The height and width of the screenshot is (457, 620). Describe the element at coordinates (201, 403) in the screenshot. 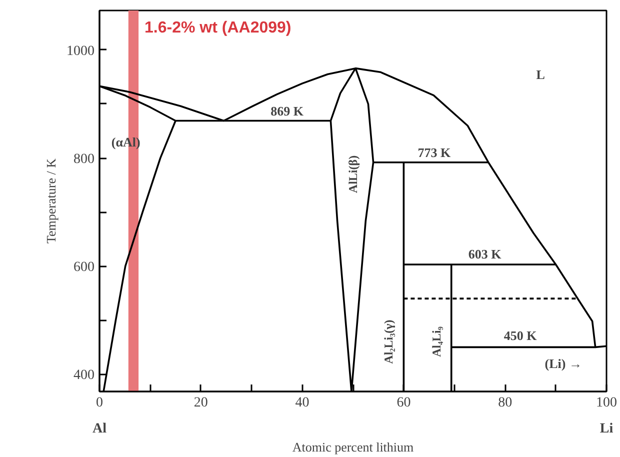

I see `x-tick-label: 20` at that location.